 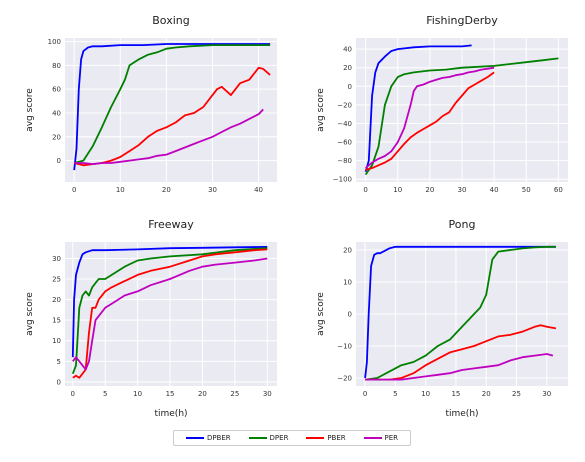 What do you see at coordinates (526, 190) in the screenshot?
I see `x-tick-label: 50` at bounding box center [526, 190].